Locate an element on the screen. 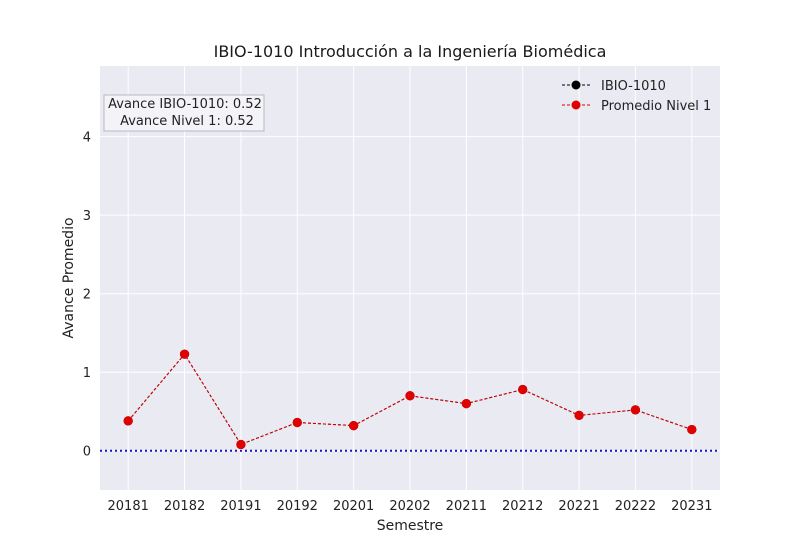 The image size is (800, 550). y-tick-labels: 0 1 2 3 4 is located at coordinates (87, 295).